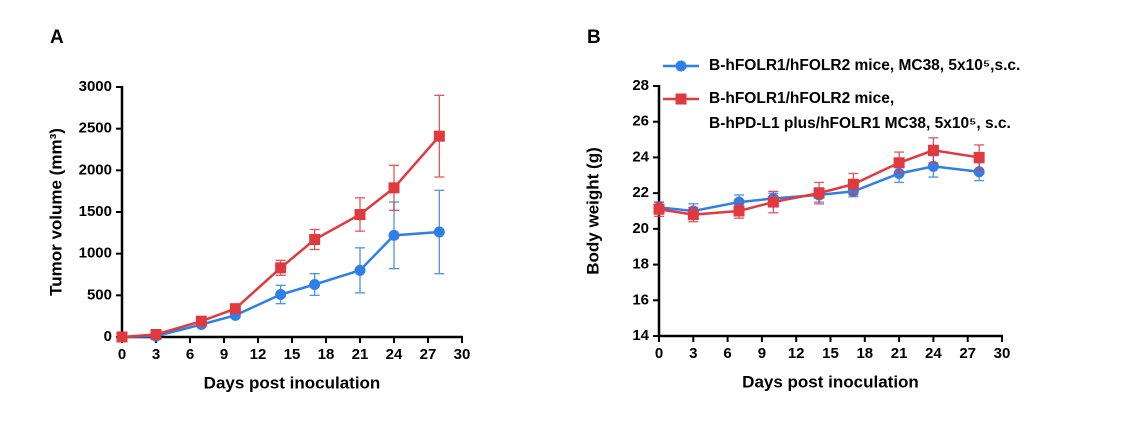  I want to click on y-axis-title: Tumor volume (mm³), so click(55, 212).